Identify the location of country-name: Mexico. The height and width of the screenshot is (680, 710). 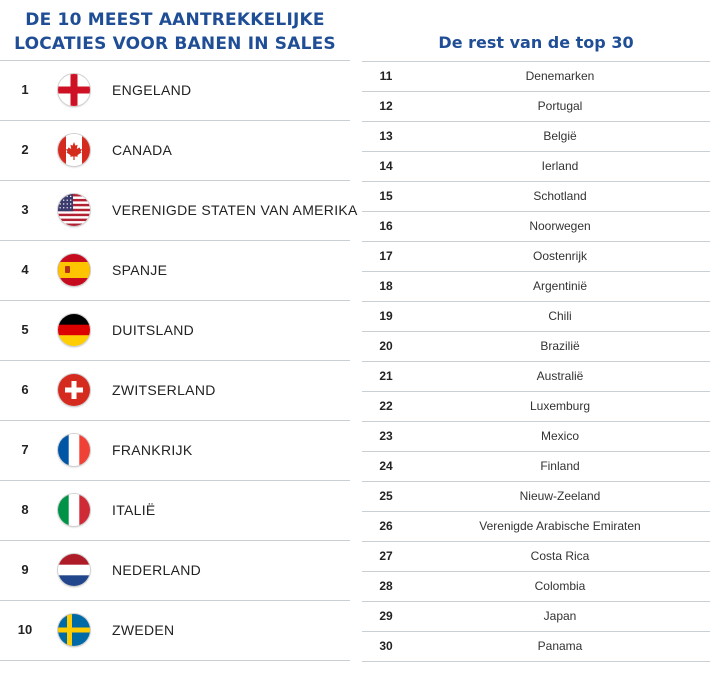
(559, 436).